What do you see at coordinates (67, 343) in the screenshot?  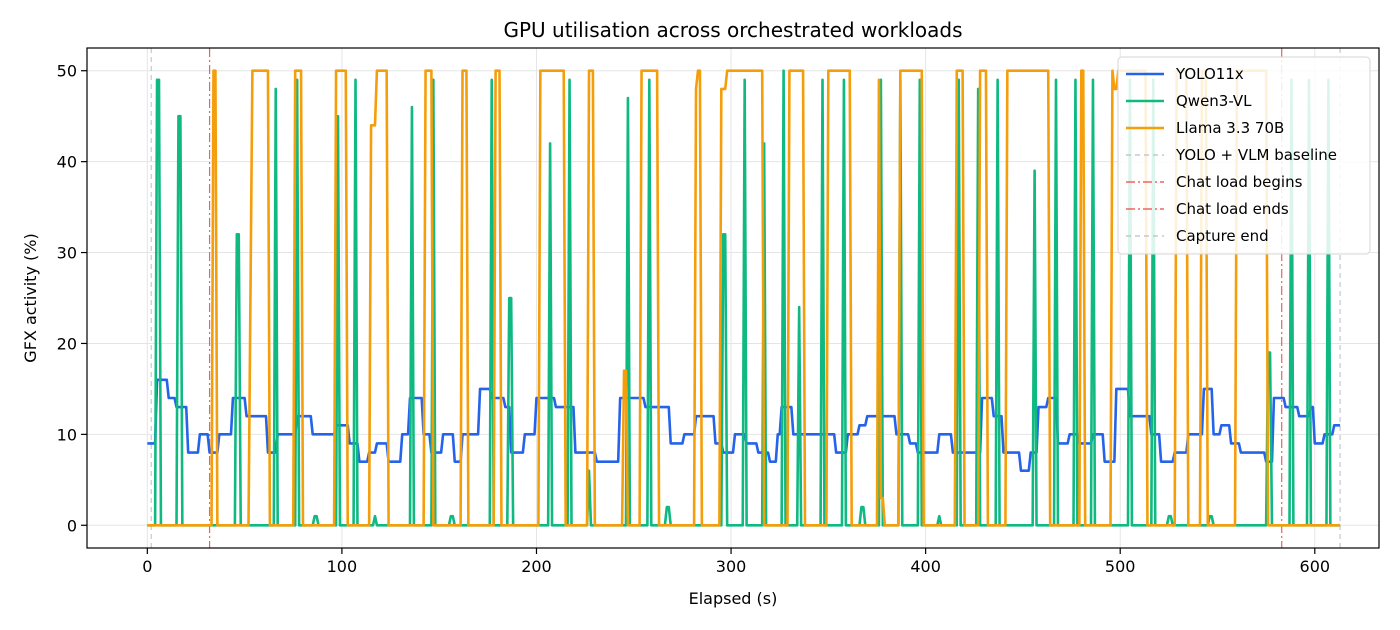 I see `y-tick-label: 20` at bounding box center [67, 343].